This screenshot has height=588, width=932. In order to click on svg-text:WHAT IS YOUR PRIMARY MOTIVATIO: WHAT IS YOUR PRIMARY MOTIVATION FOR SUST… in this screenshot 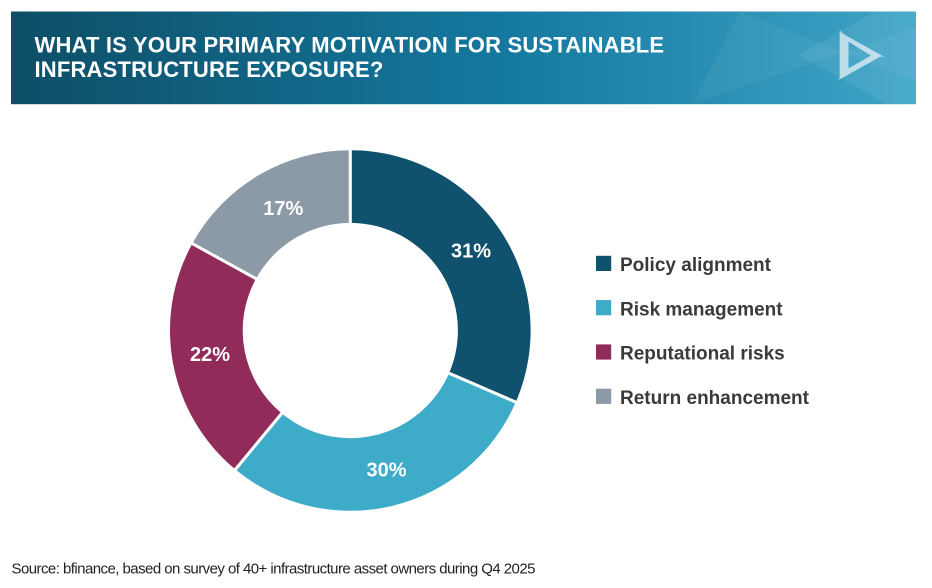, I will do `click(350, 45)`.